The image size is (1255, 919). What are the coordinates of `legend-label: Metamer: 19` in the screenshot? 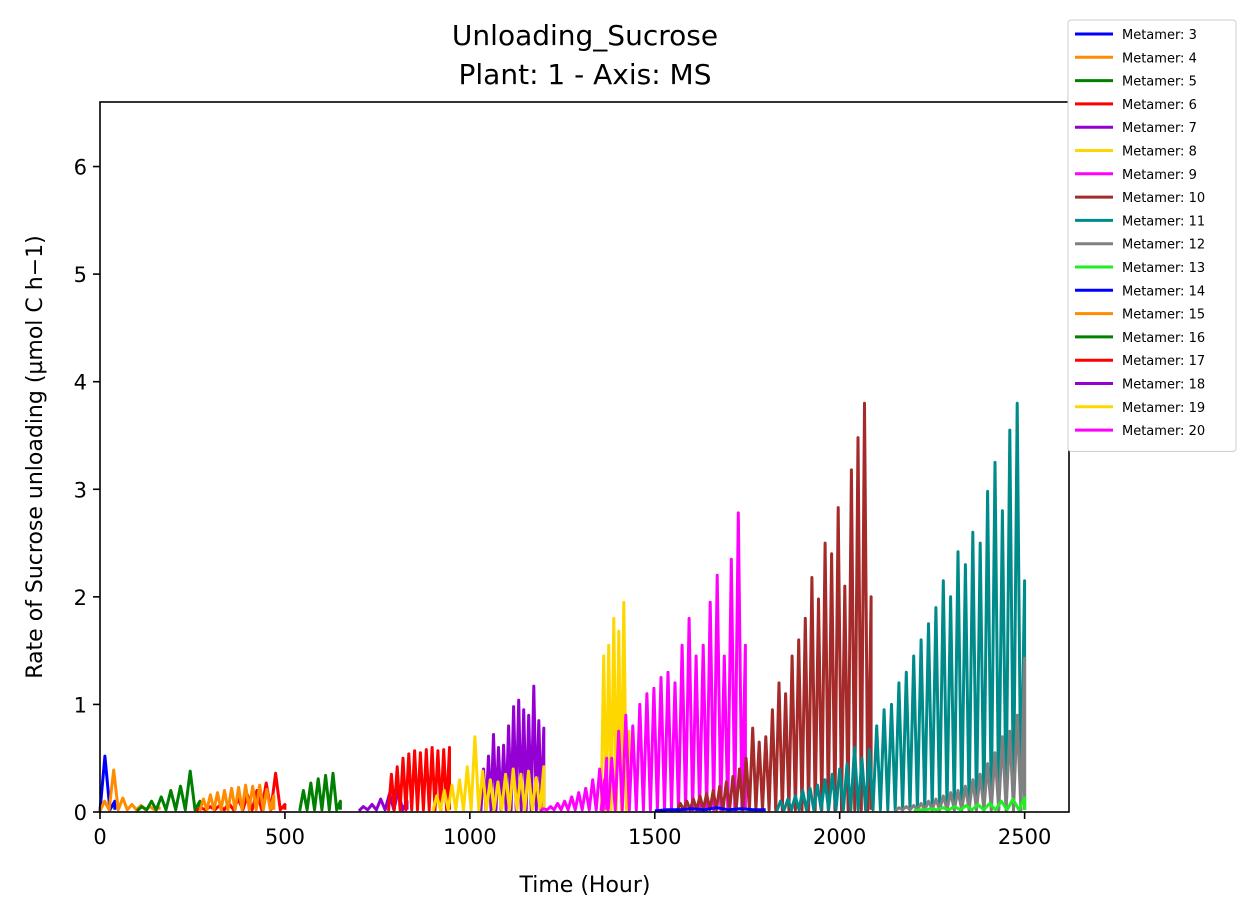 It's located at (1163, 408).